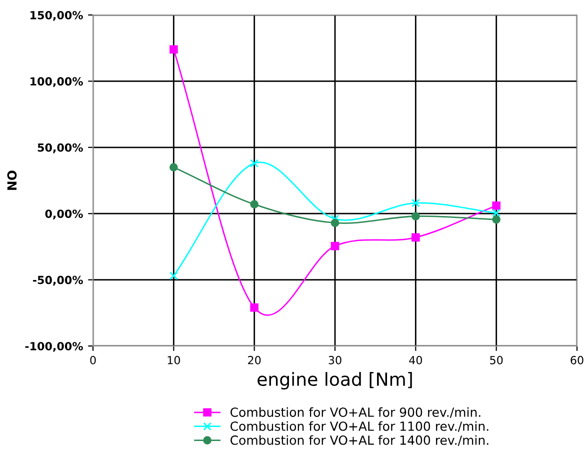 The image size is (585, 457). I want to click on y-axis-title: NO, so click(12, 180).